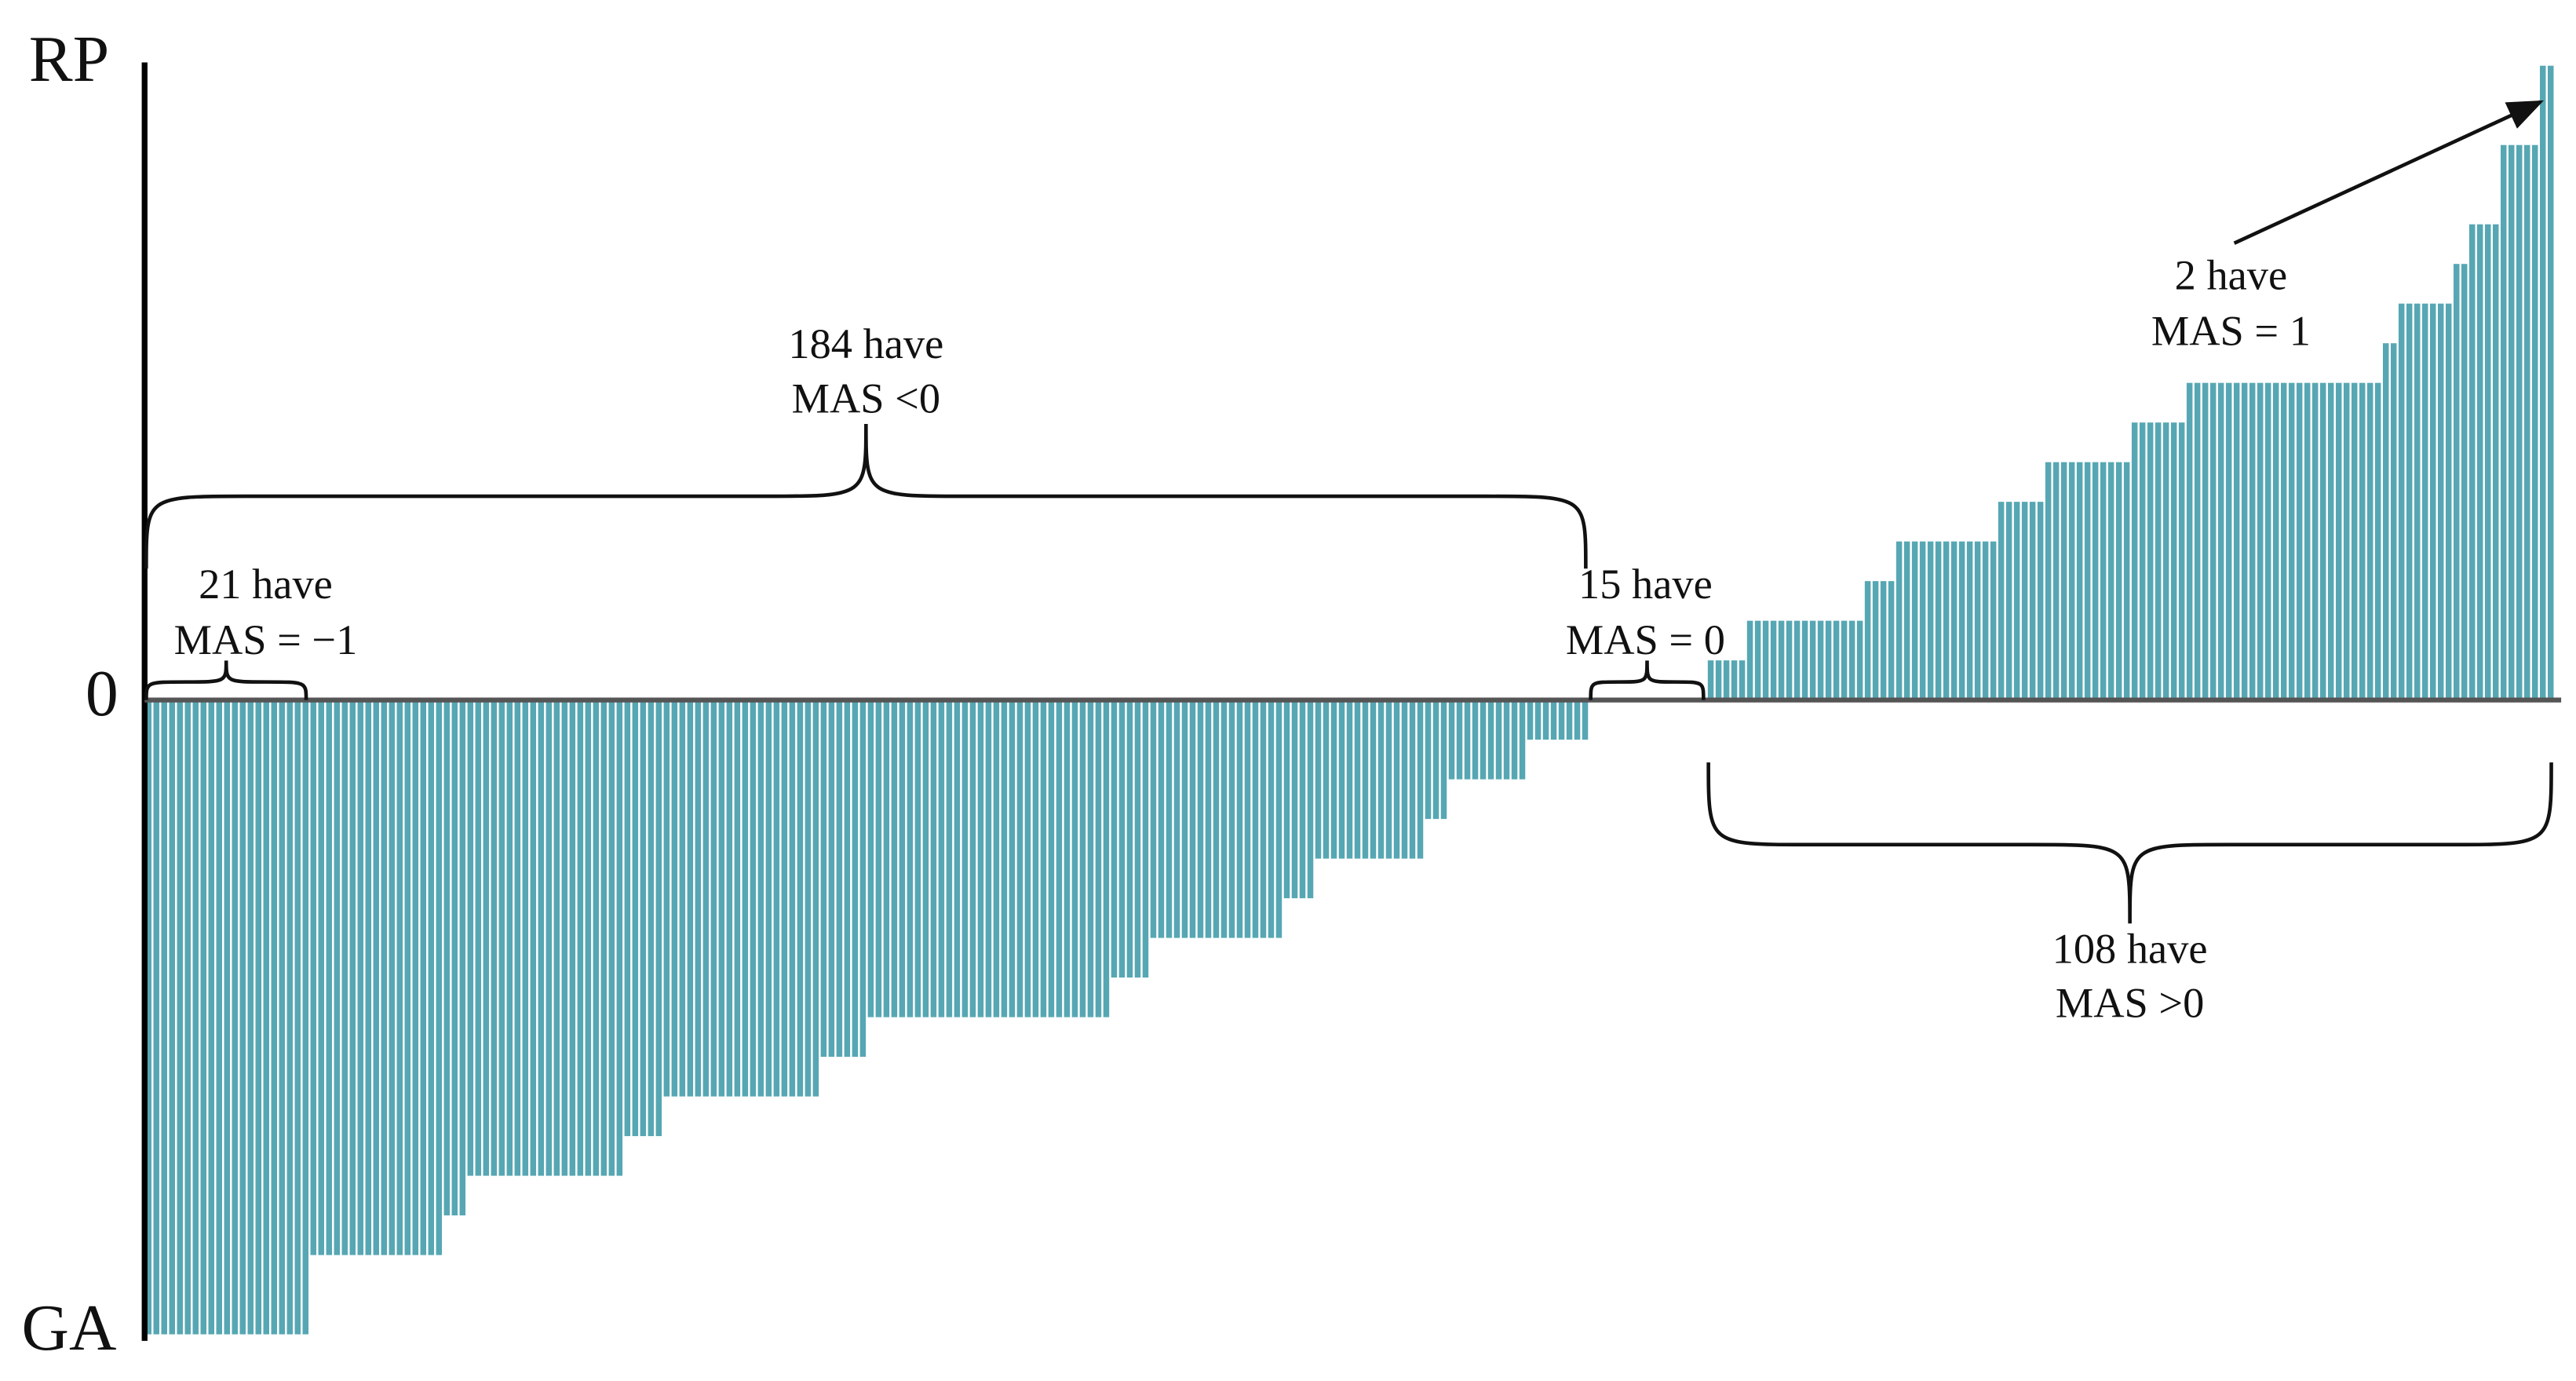 The image size is (2576, 1381). I want to click on annotation: MAS >0, so click(2130, 1004).